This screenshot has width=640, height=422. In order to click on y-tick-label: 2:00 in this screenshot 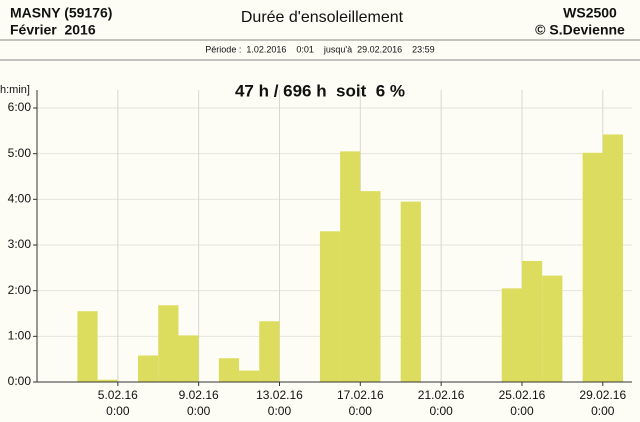, I will do `click(20, 290)`.